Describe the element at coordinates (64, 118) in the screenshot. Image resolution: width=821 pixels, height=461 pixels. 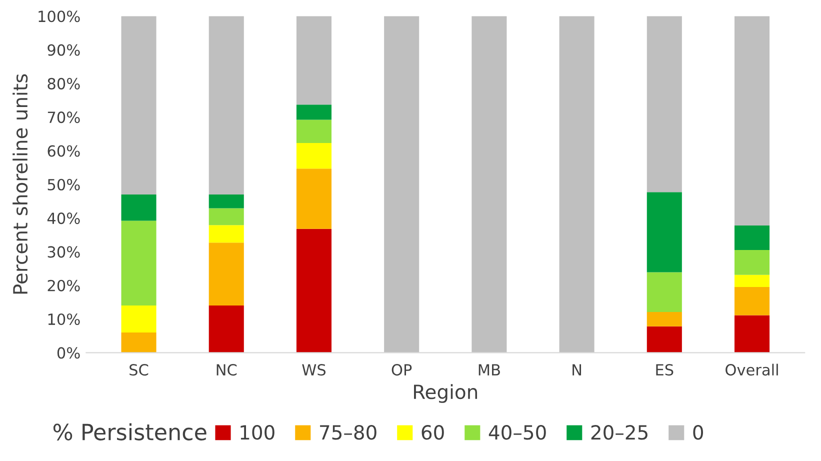
I see `y-tick-label: 70%` at that location.